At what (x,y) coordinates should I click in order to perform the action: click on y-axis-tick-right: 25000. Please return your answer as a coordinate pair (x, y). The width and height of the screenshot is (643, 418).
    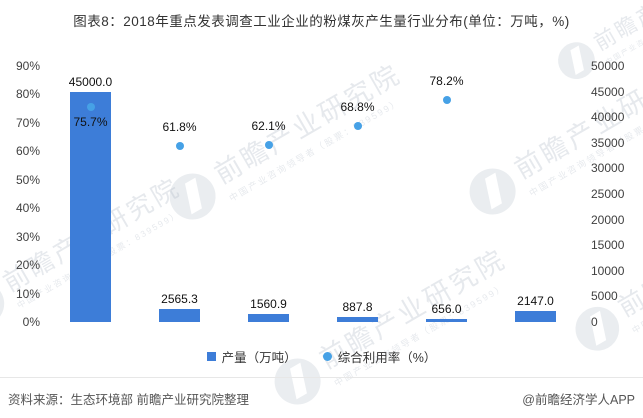
    Looking at the image, I should click on (608, 194).